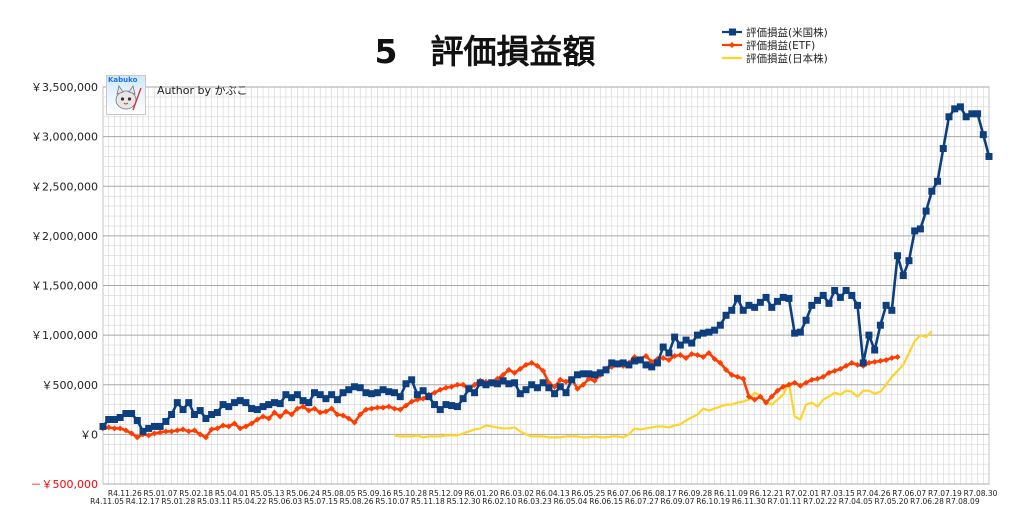 The height and width of the screenshot is (523, 1024). I want to click on x-tick-label: R5.01.28, so click(178, 501).